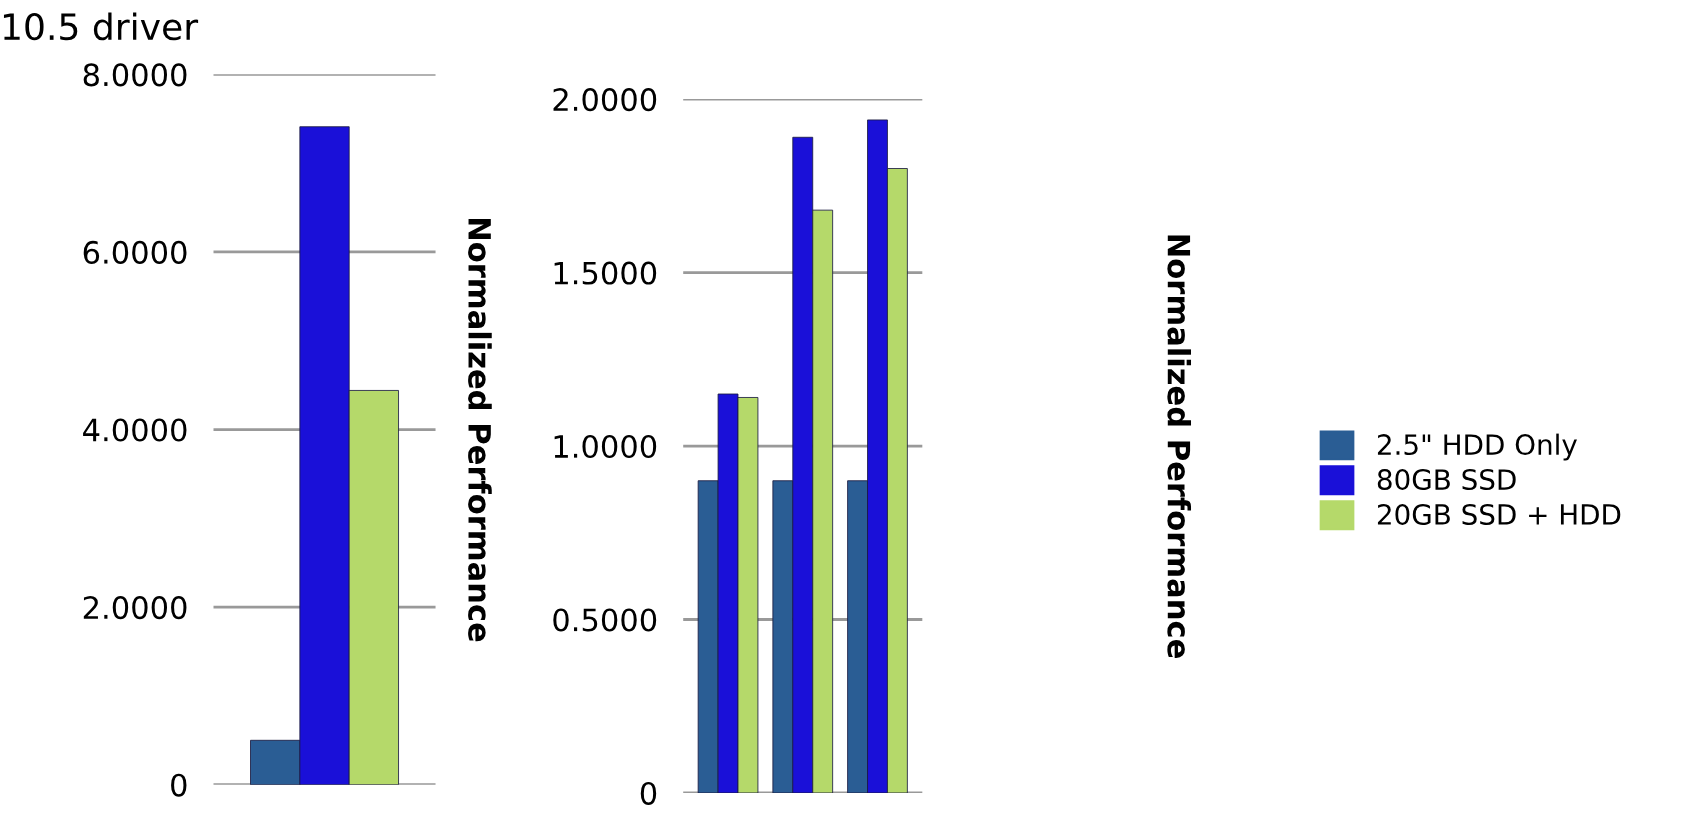 The image size is (1708, 826). Describe the element at coordinates (605, 620) in the screenshot. I see `y-tick-label: 0.5000` at that location.